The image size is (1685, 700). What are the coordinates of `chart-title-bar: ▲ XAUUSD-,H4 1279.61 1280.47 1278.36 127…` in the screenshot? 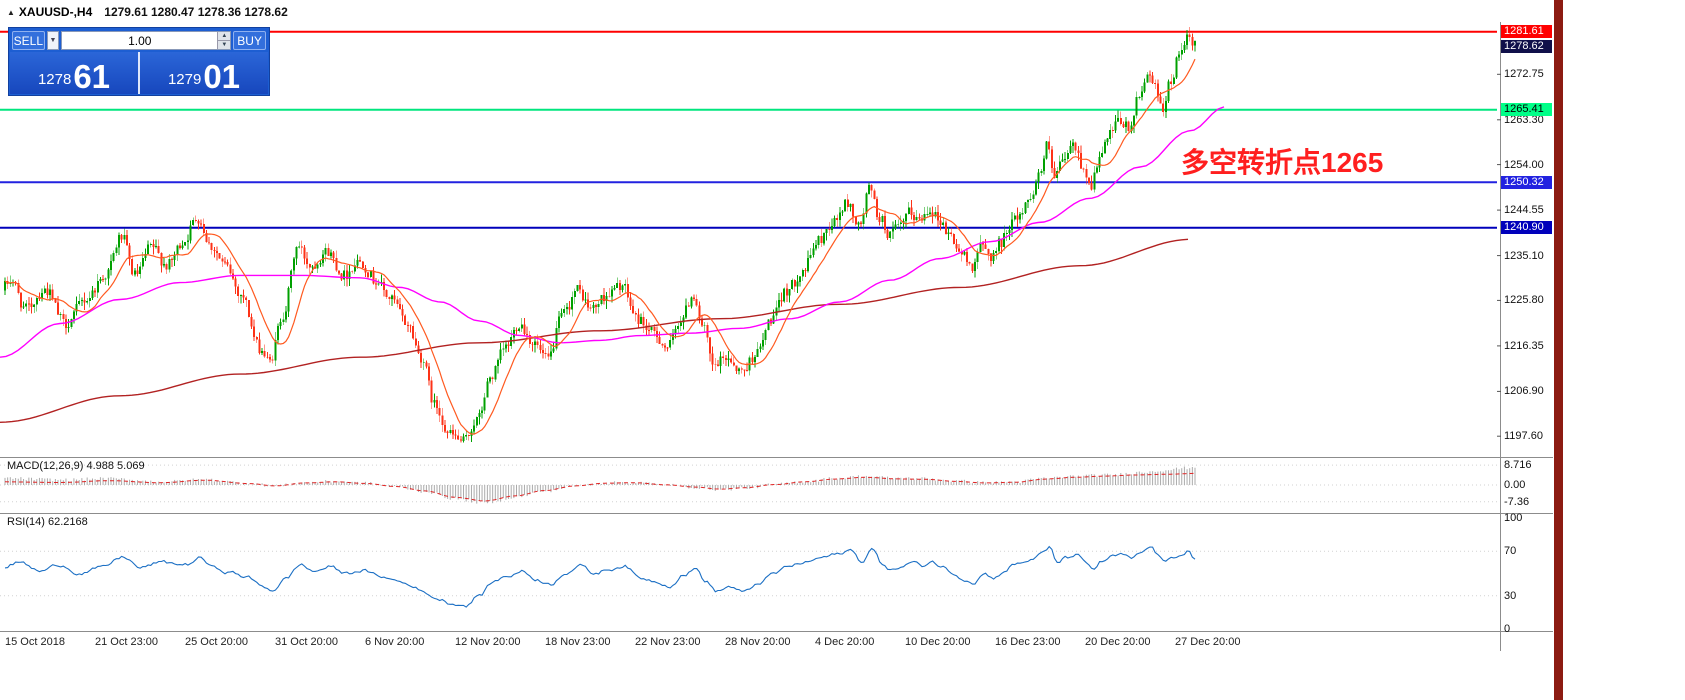 It's located at (147, 12).